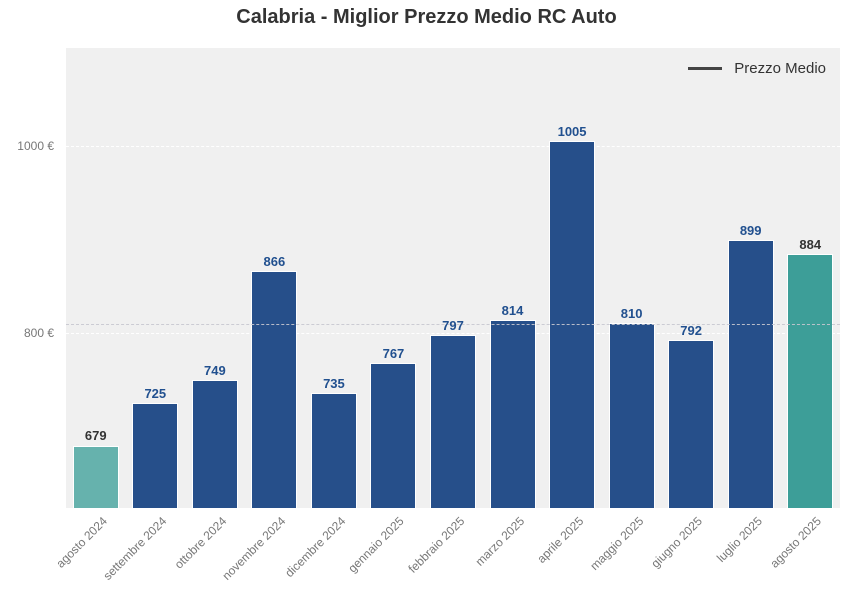 This screenshot has height=610, width=853. Describe the element at coordinates (796, 542) in the screenshot. I see `x-tick-label: agosto 2025` at that location.